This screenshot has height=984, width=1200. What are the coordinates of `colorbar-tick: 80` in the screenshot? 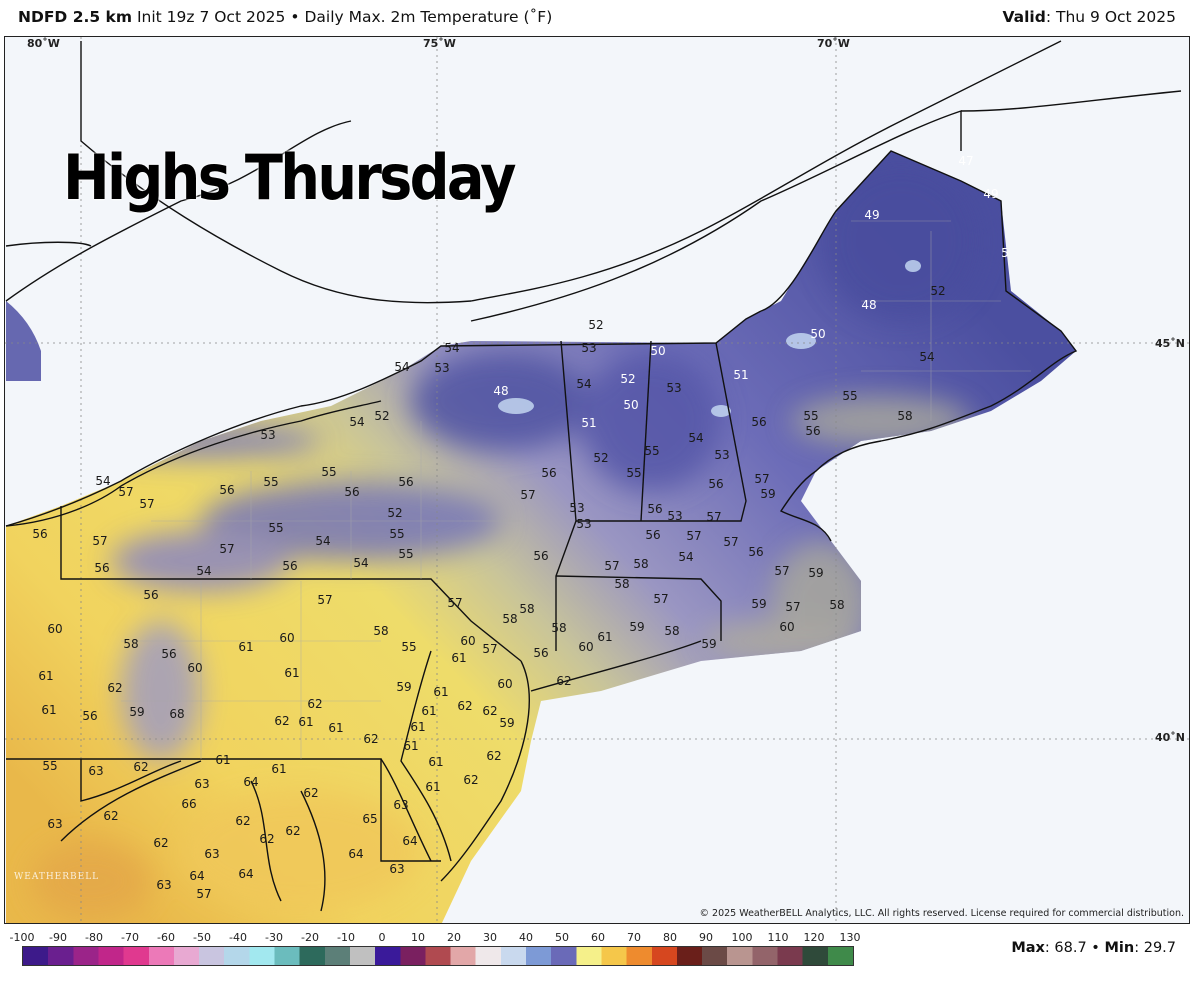 It's located at (670, 937).